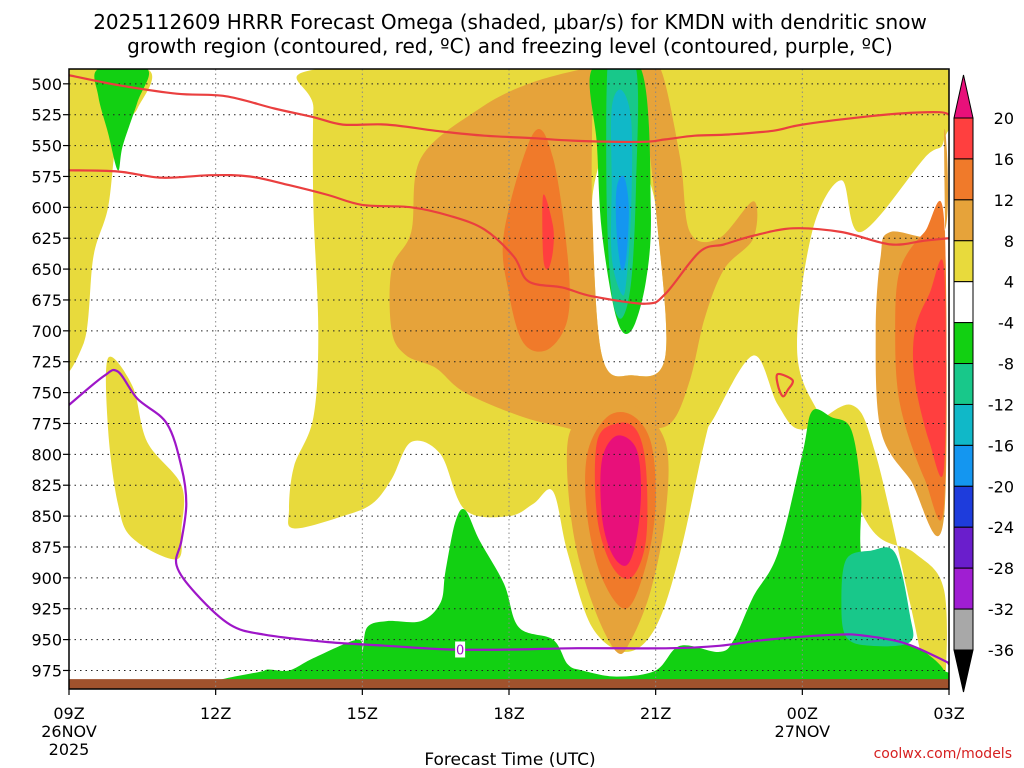  Describe the element at coordinates (46, 454) in the screenshot. I see `y-tick-label: 800` at that location.